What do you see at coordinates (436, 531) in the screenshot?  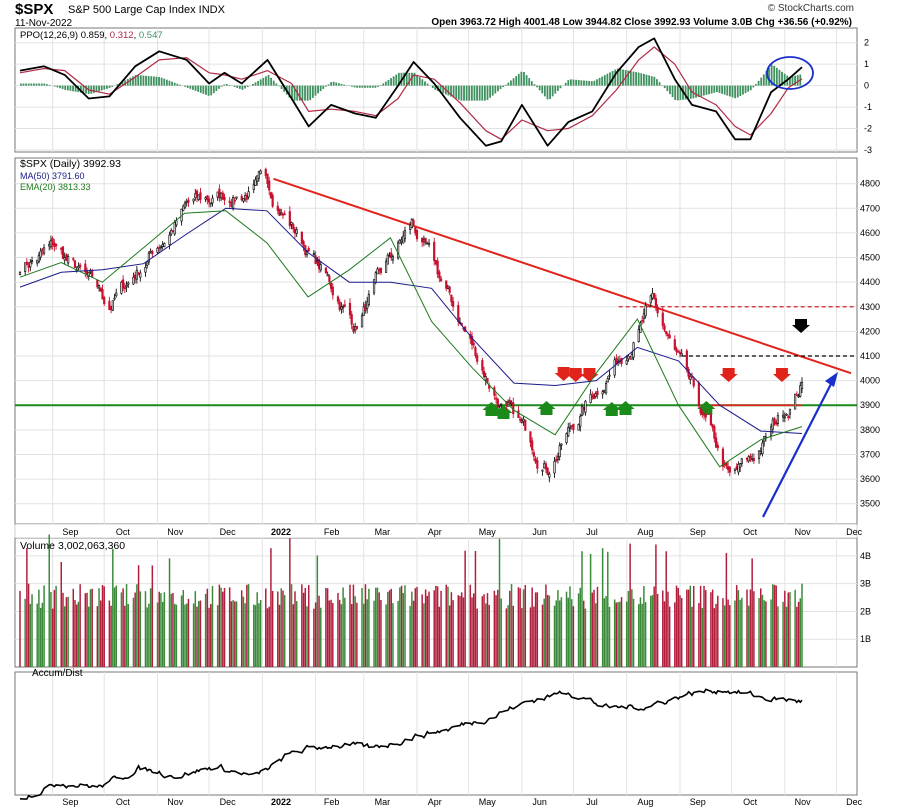 I see `price-date-strip` at bounding box center [436, 531].